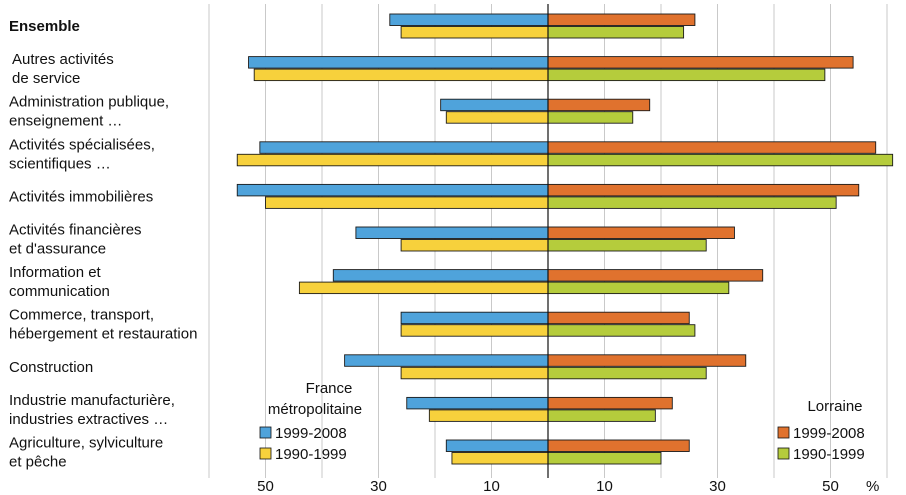 This screenshot has width=906, height=495. I want to click on category-label: et d'assurance, so click(57, 249).